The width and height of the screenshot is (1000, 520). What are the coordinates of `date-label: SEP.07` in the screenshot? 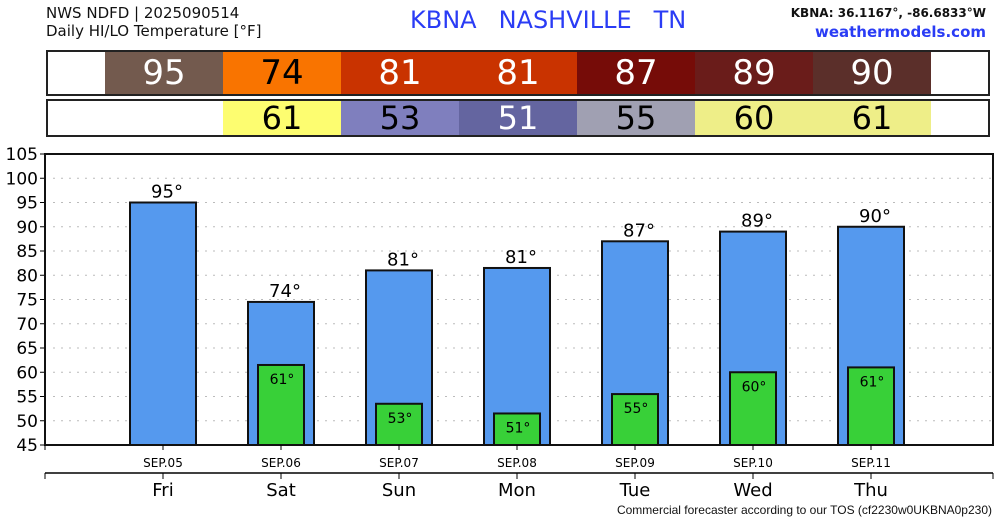 It's located at (399, 463).